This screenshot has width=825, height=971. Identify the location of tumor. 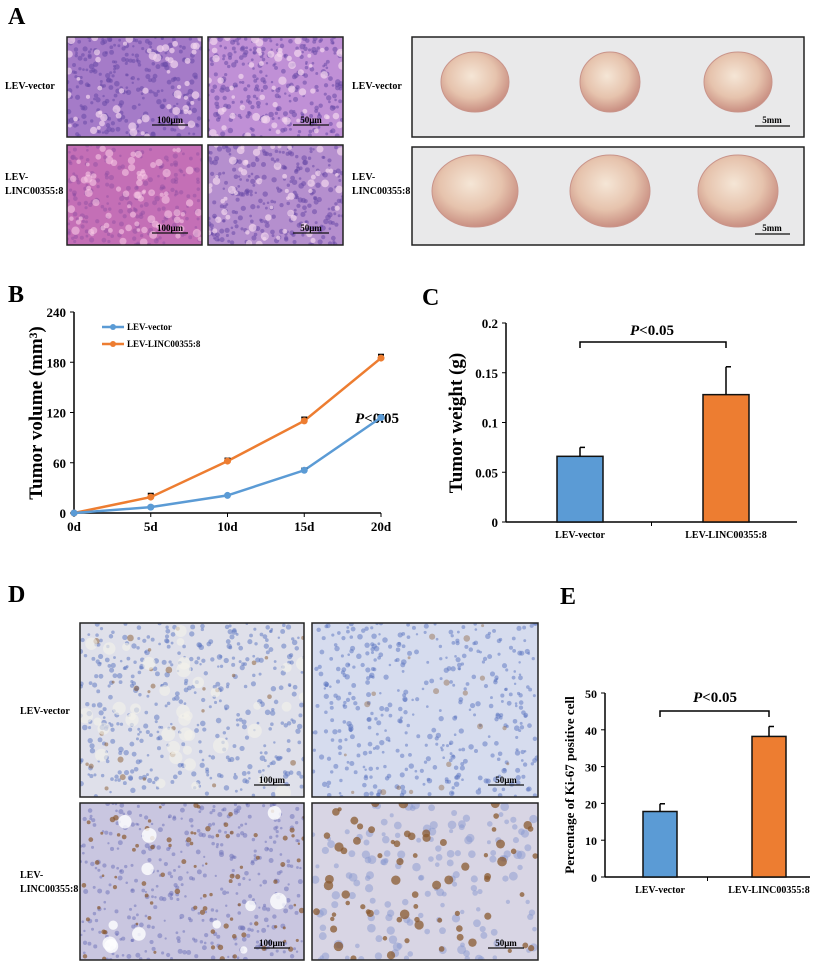
(475, 191).